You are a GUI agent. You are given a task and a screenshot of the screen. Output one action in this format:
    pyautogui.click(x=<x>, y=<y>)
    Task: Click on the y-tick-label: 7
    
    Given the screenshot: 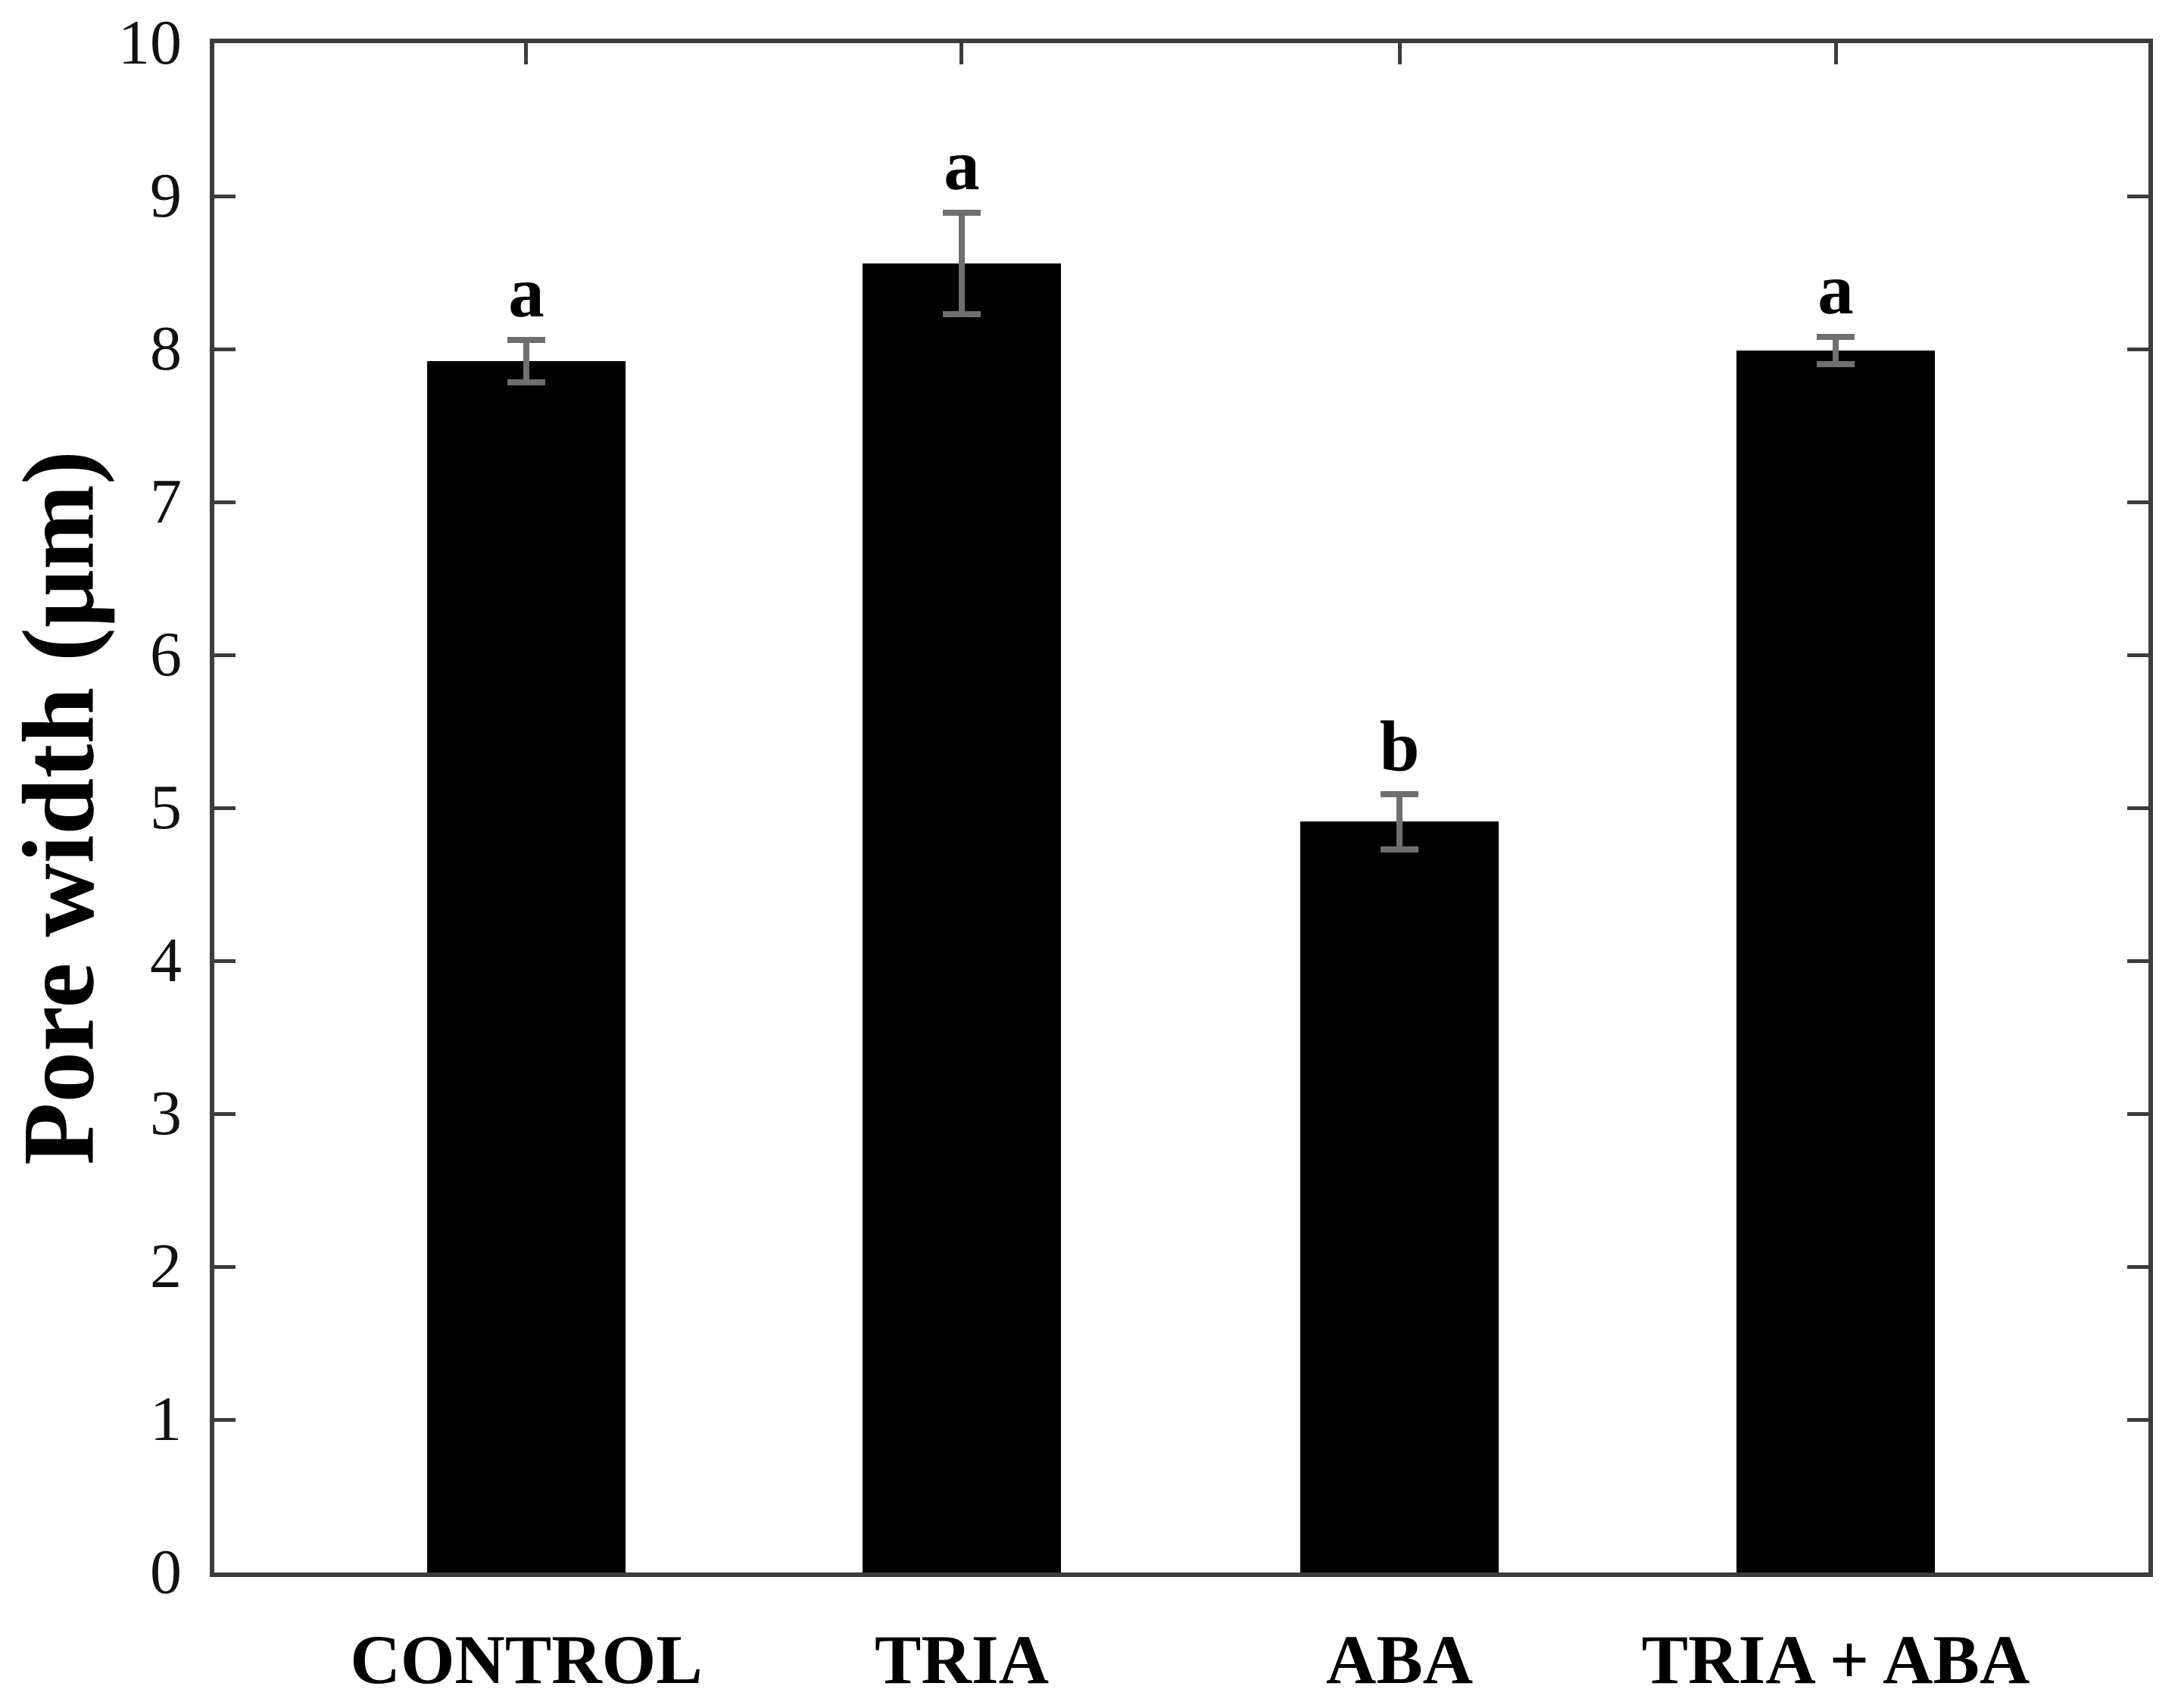 What is the action you would take?
    pyautogui.click(x=166, y=501)
    